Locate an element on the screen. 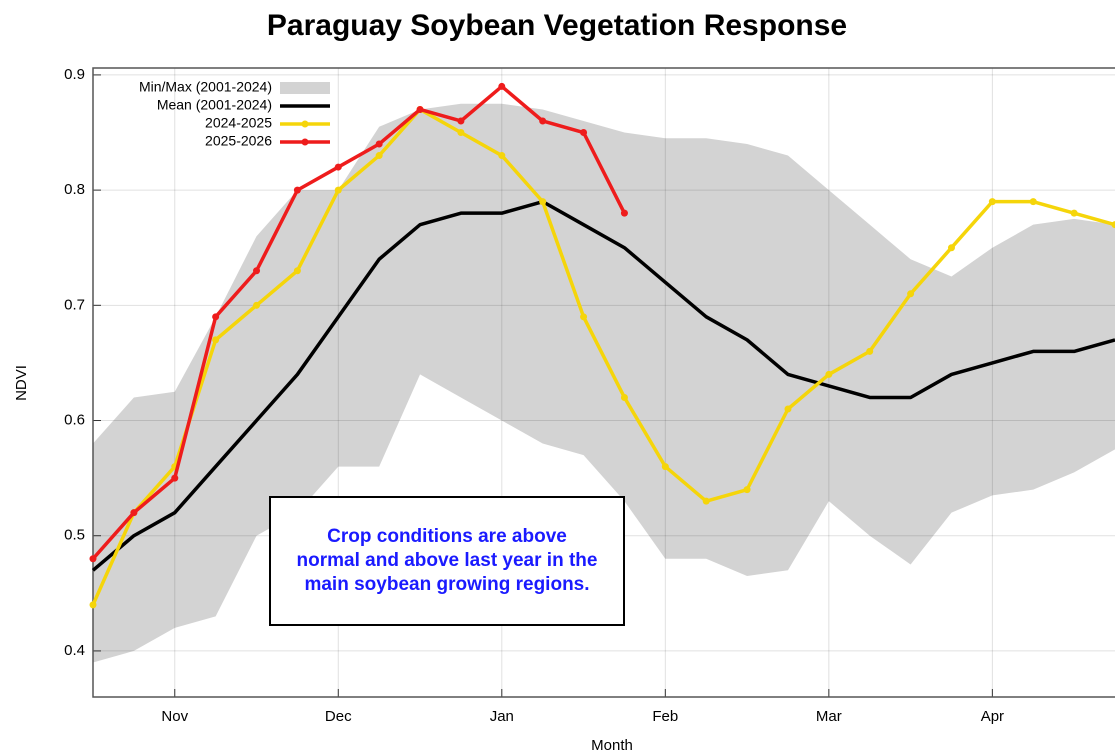 This screenshot has height=755, width=1115. legend-label: Min/Max (2001-2024) is located at coordinates (205, 87).